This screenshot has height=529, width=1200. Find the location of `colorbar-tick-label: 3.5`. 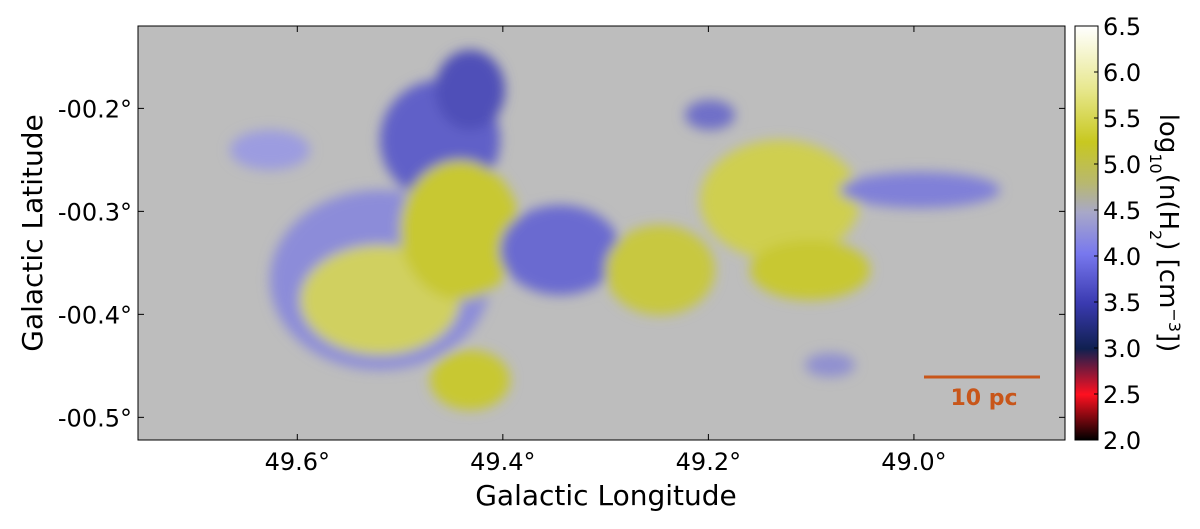

colorbar-tick-label: 3.5 is located at coordinates (1122, 303).